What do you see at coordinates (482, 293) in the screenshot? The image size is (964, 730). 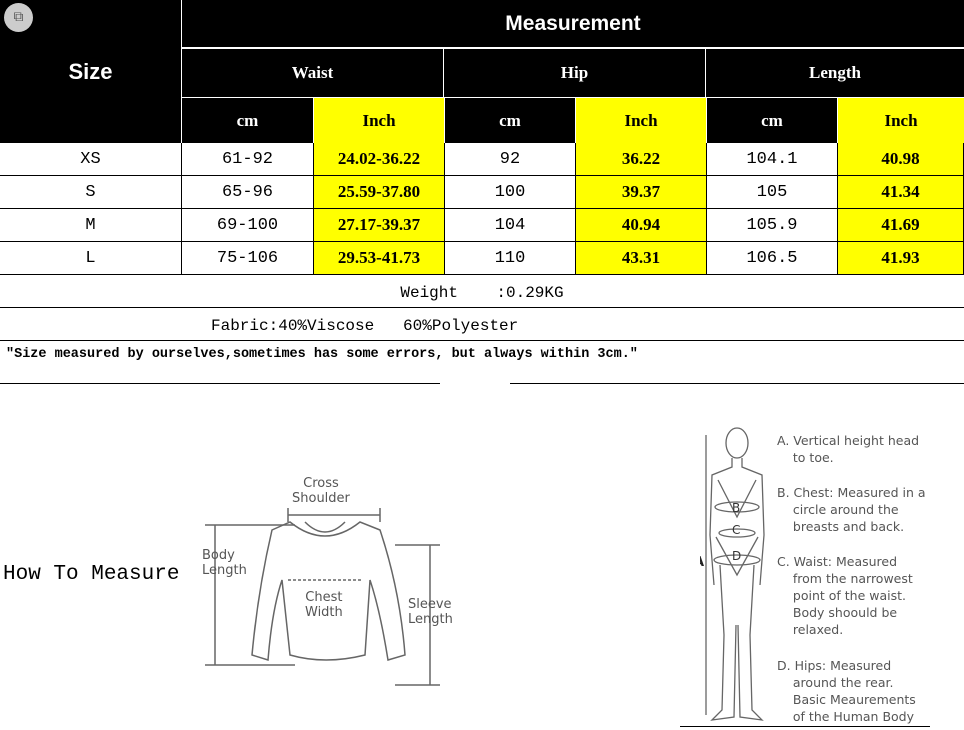 I see `weight-text: Weight :0.29KG` at bounding box center [482, 293].